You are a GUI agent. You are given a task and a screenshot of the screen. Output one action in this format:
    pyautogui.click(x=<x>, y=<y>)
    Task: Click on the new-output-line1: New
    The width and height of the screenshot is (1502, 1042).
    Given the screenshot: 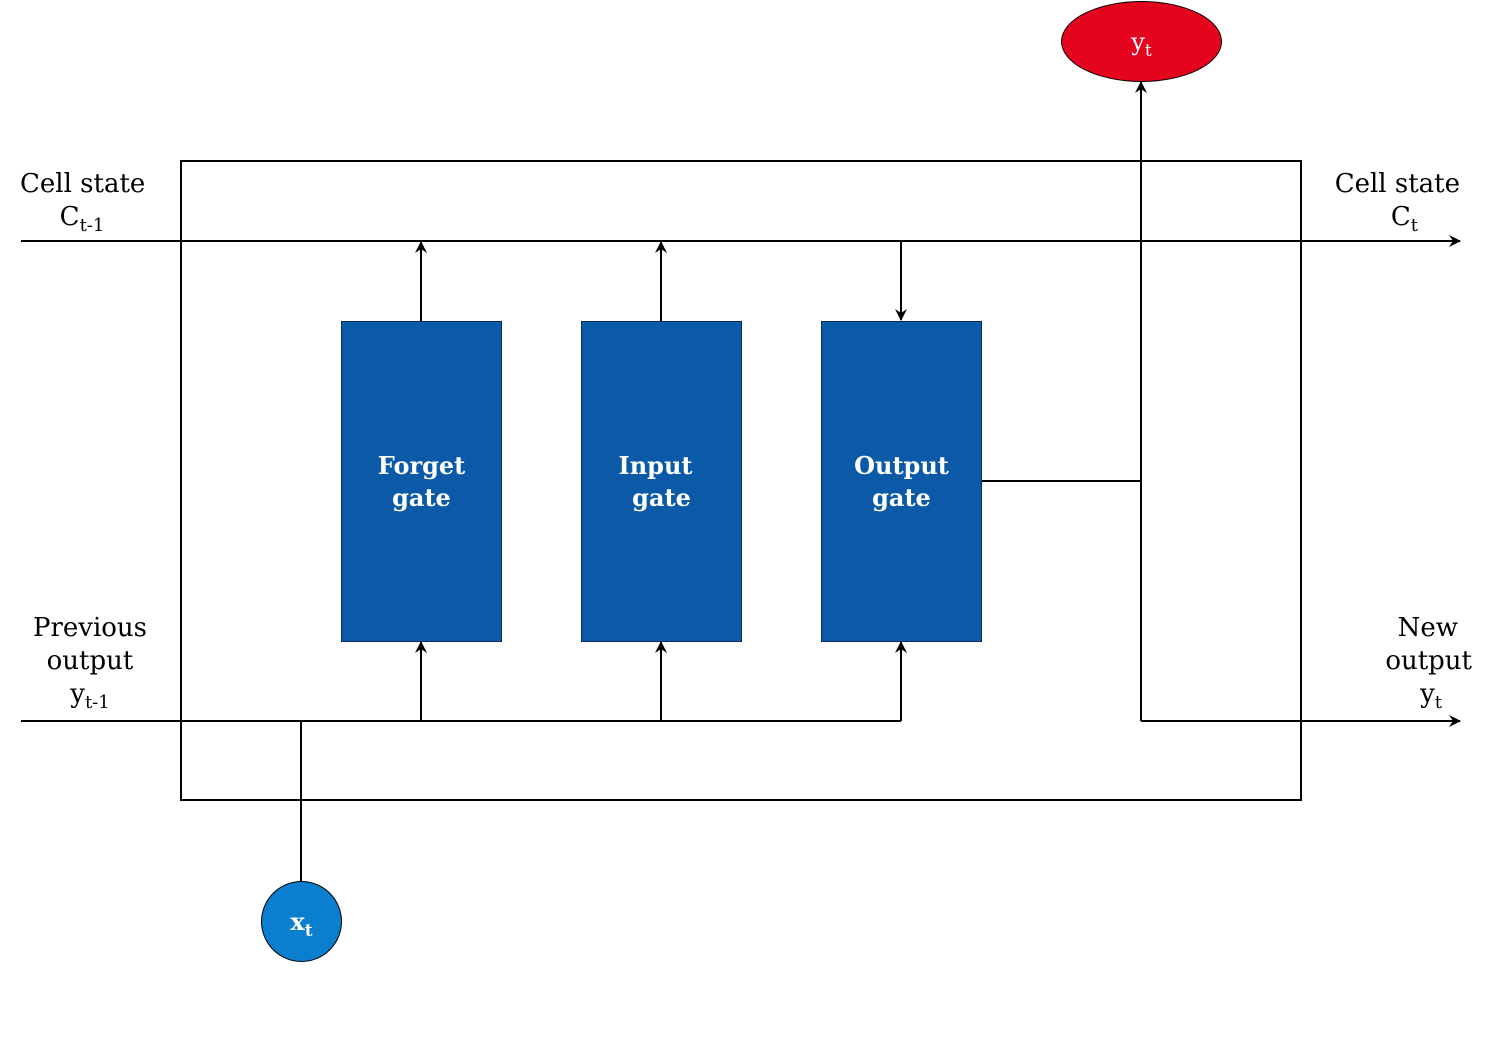 What is the action you would take?
    pyautogui.click(x=1427, y=628)
    